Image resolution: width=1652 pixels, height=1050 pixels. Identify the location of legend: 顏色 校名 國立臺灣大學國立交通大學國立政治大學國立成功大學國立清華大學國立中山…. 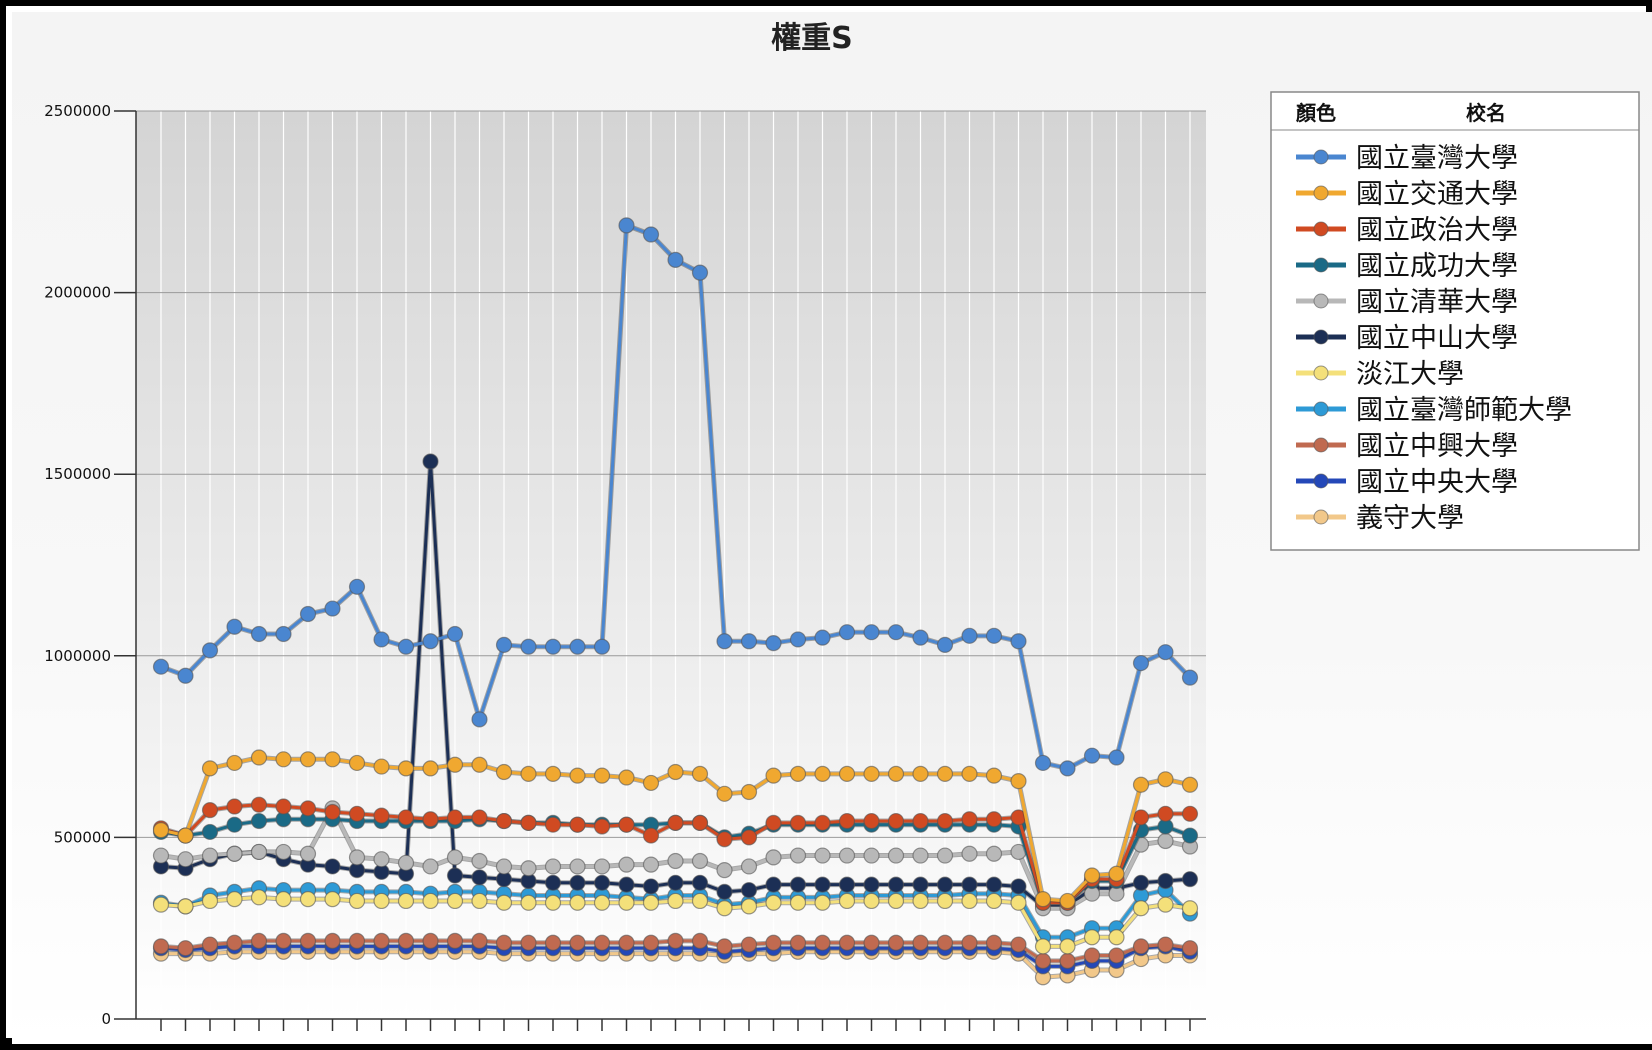
(1455, 321).